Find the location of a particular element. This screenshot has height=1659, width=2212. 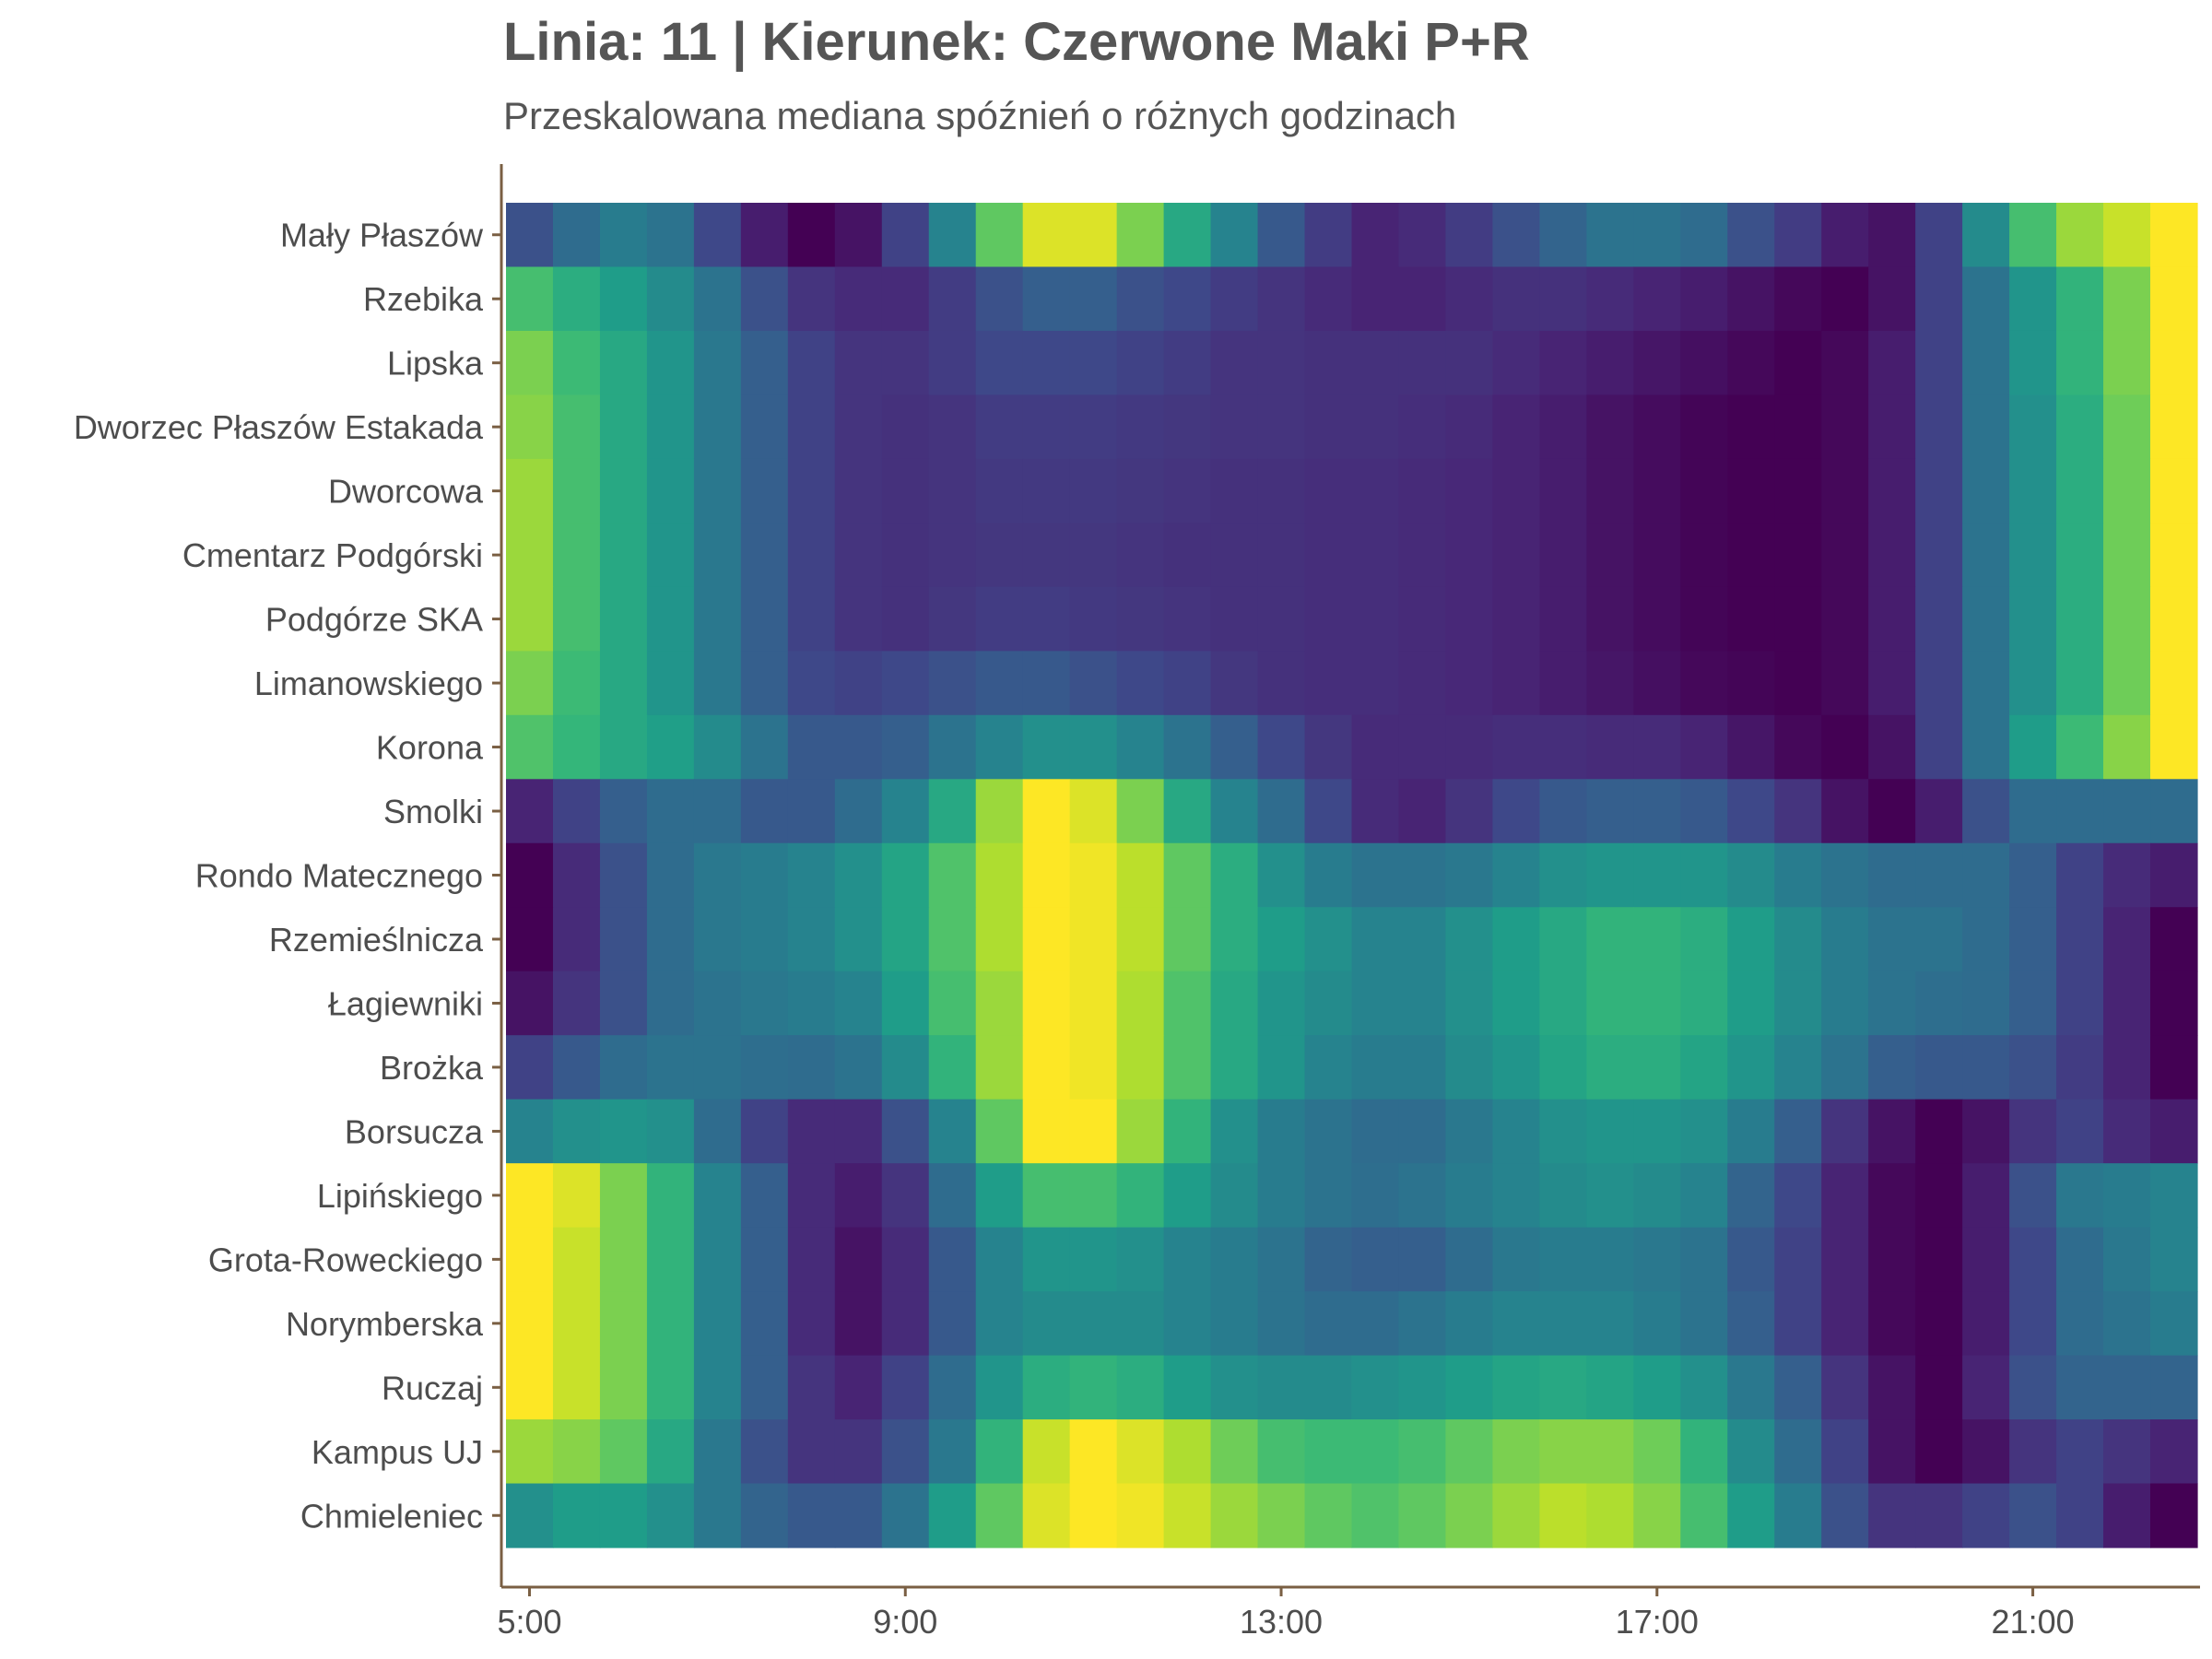

x-axis-label: 17:00 is located at coordinates (1657, 1622).